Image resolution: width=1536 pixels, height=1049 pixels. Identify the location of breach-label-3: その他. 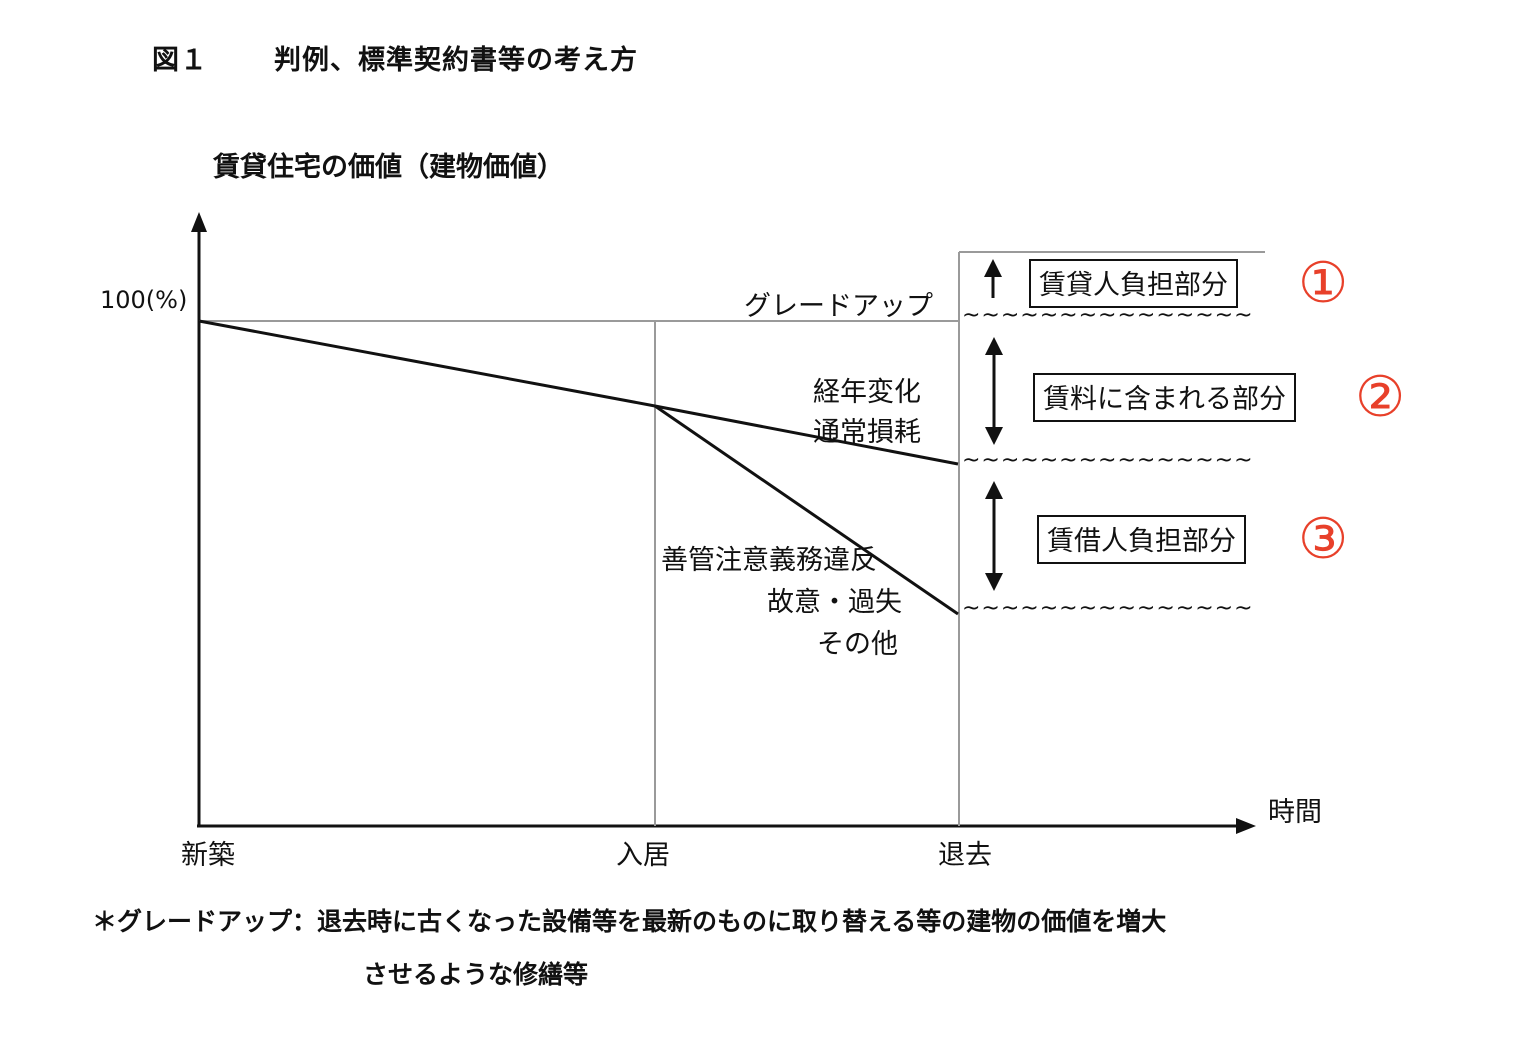
(857, 644).